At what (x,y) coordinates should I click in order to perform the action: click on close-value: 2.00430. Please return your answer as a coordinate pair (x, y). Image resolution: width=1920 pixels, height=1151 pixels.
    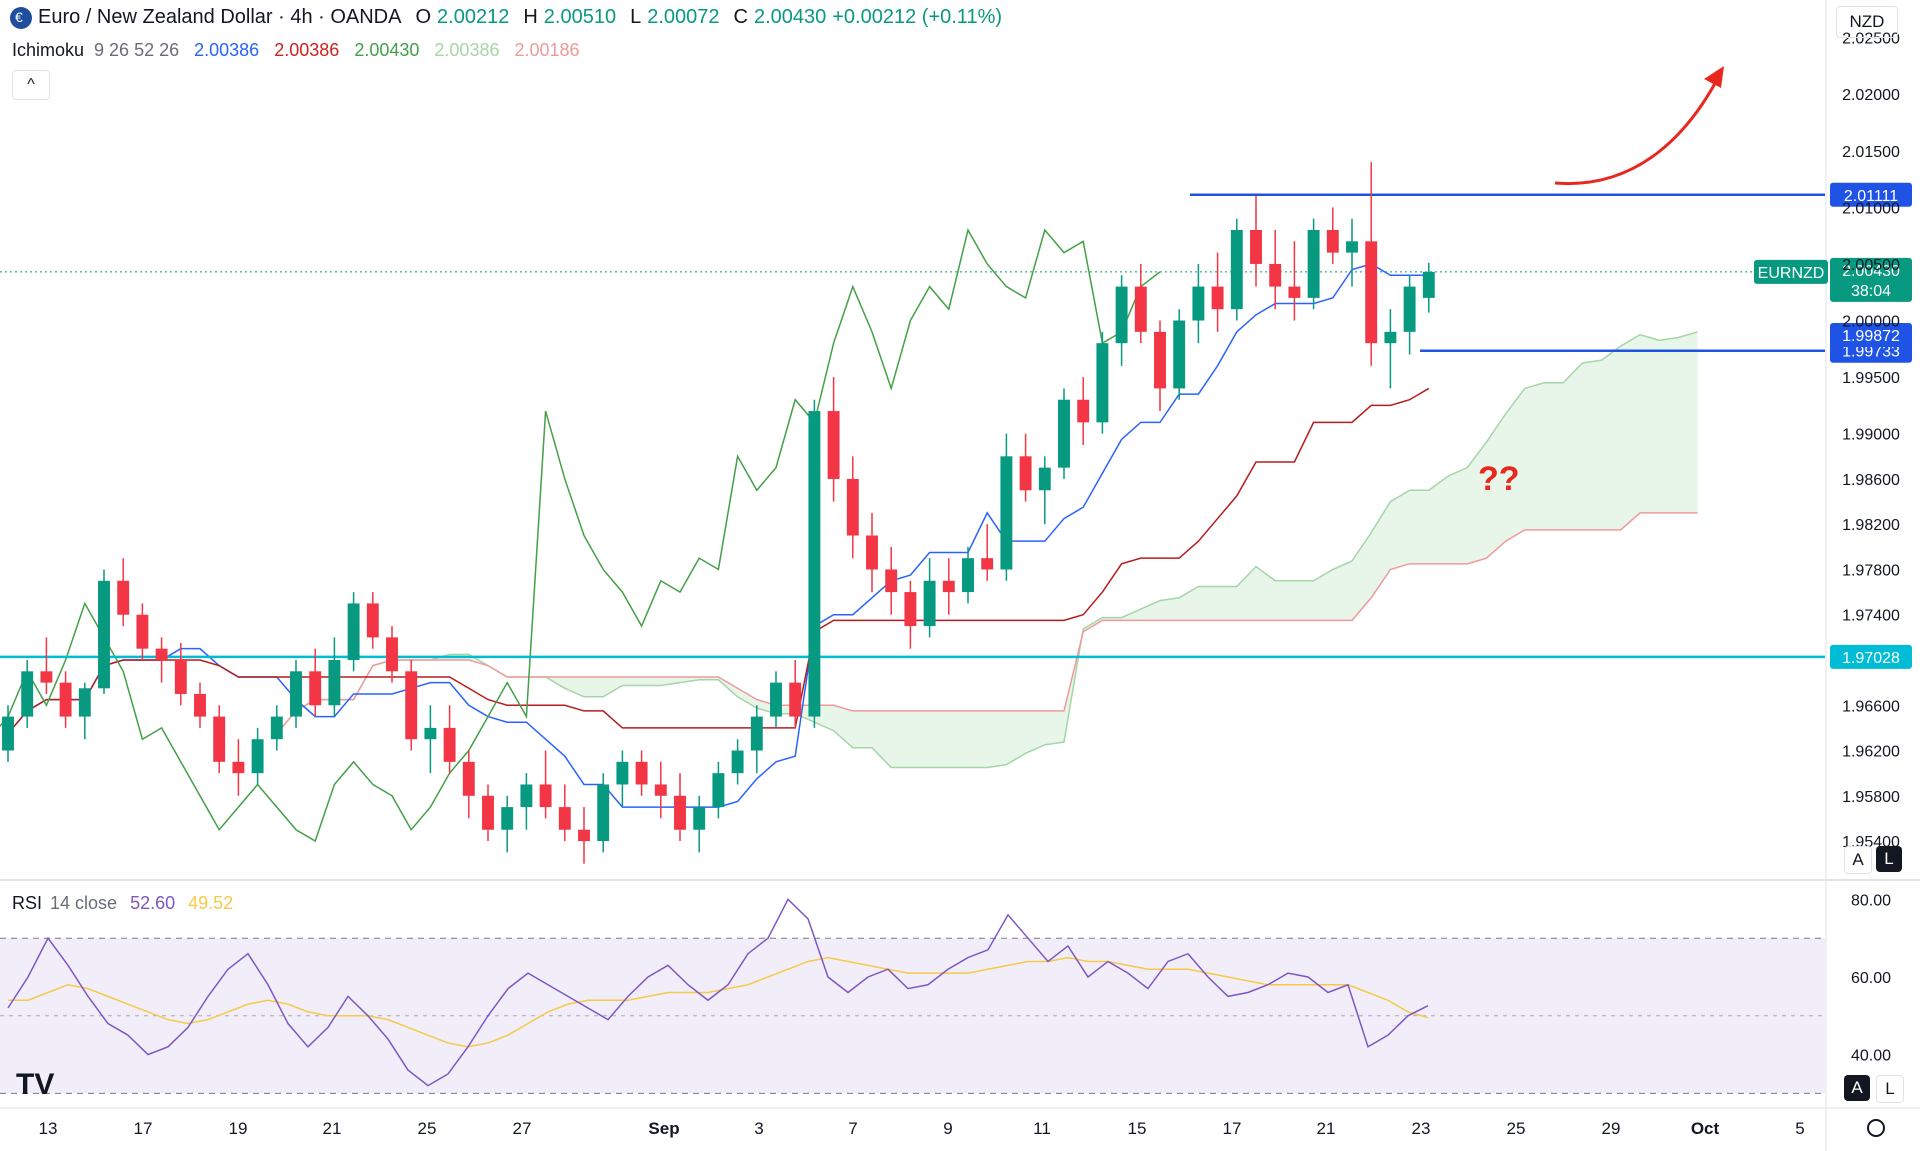
    Looking at the image, I should click on (790, 17).